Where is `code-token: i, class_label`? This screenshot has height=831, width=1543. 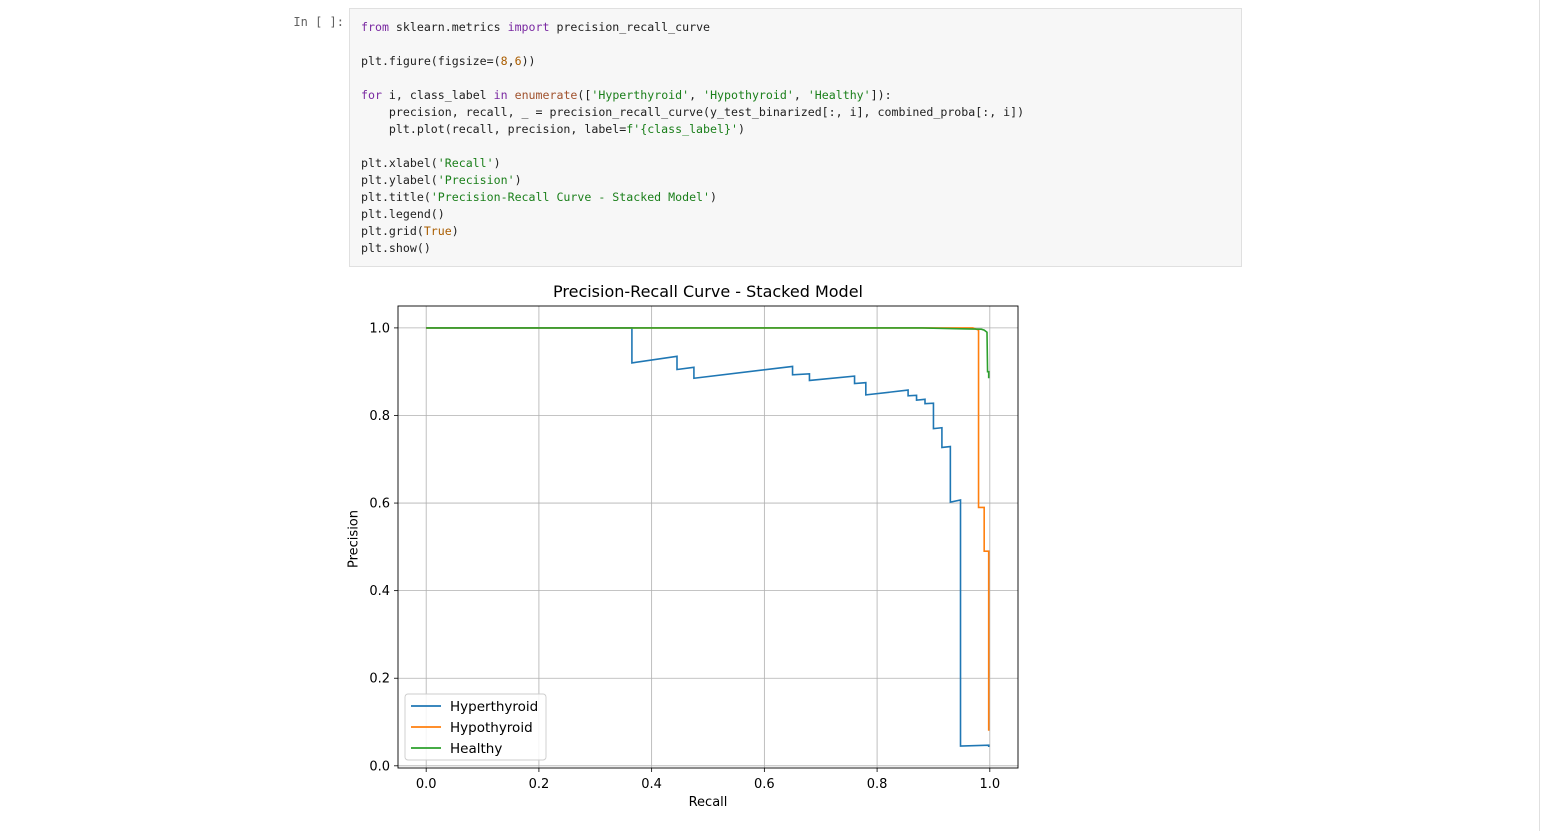
code-token: i, class_label is located at coordinates (437, 95).